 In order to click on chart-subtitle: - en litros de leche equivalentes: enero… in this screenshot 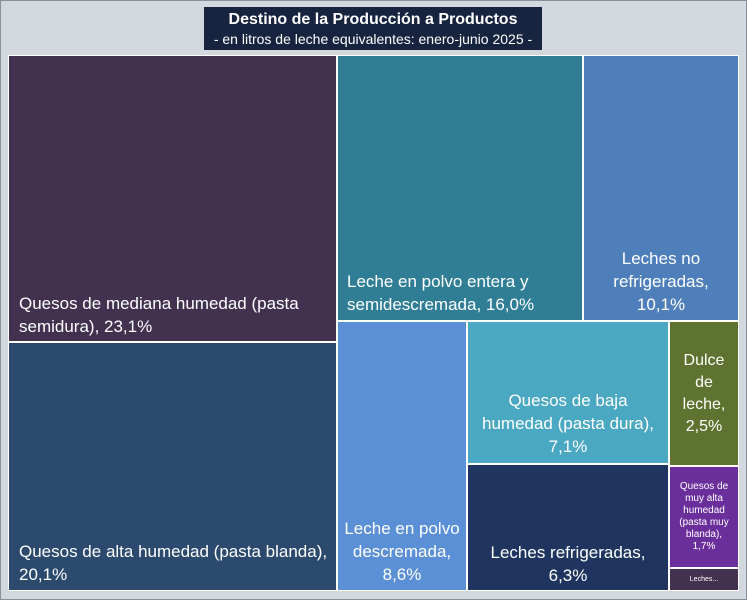, I will do `click(373, 39)`.